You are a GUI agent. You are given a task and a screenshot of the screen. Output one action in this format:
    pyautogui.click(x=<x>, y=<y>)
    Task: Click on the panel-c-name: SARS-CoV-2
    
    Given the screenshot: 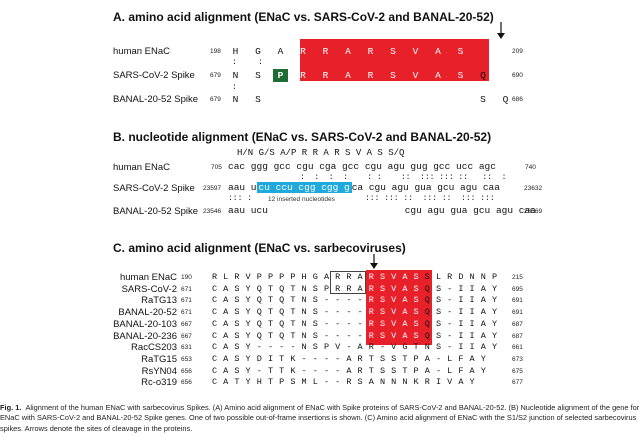 What is the action you would take?
    pyautogui.click(x=149, y=289)
    